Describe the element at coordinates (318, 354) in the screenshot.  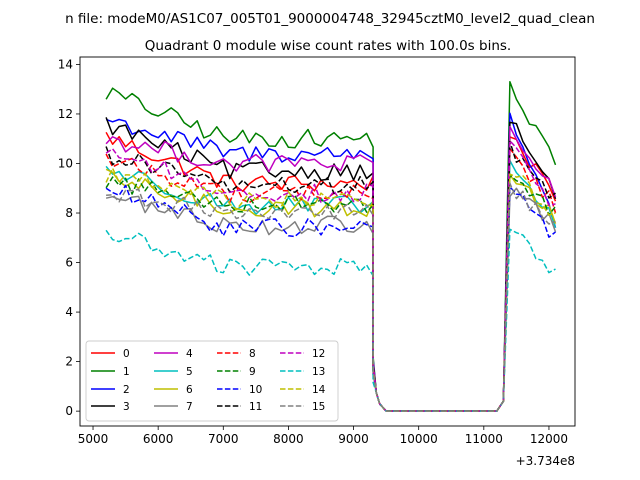
I see `legend-label-12: 12` at that location.